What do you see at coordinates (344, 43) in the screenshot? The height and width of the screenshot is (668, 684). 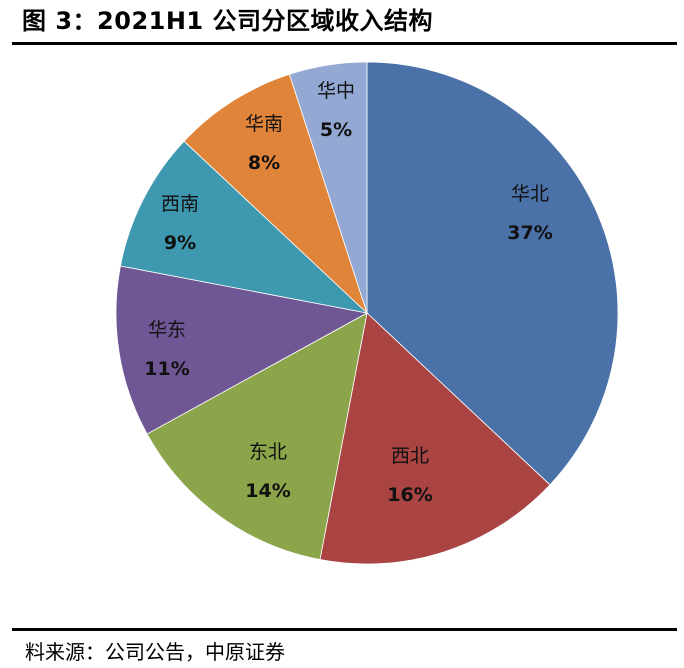 I see `top-rule` at bounding box center [344, 43].